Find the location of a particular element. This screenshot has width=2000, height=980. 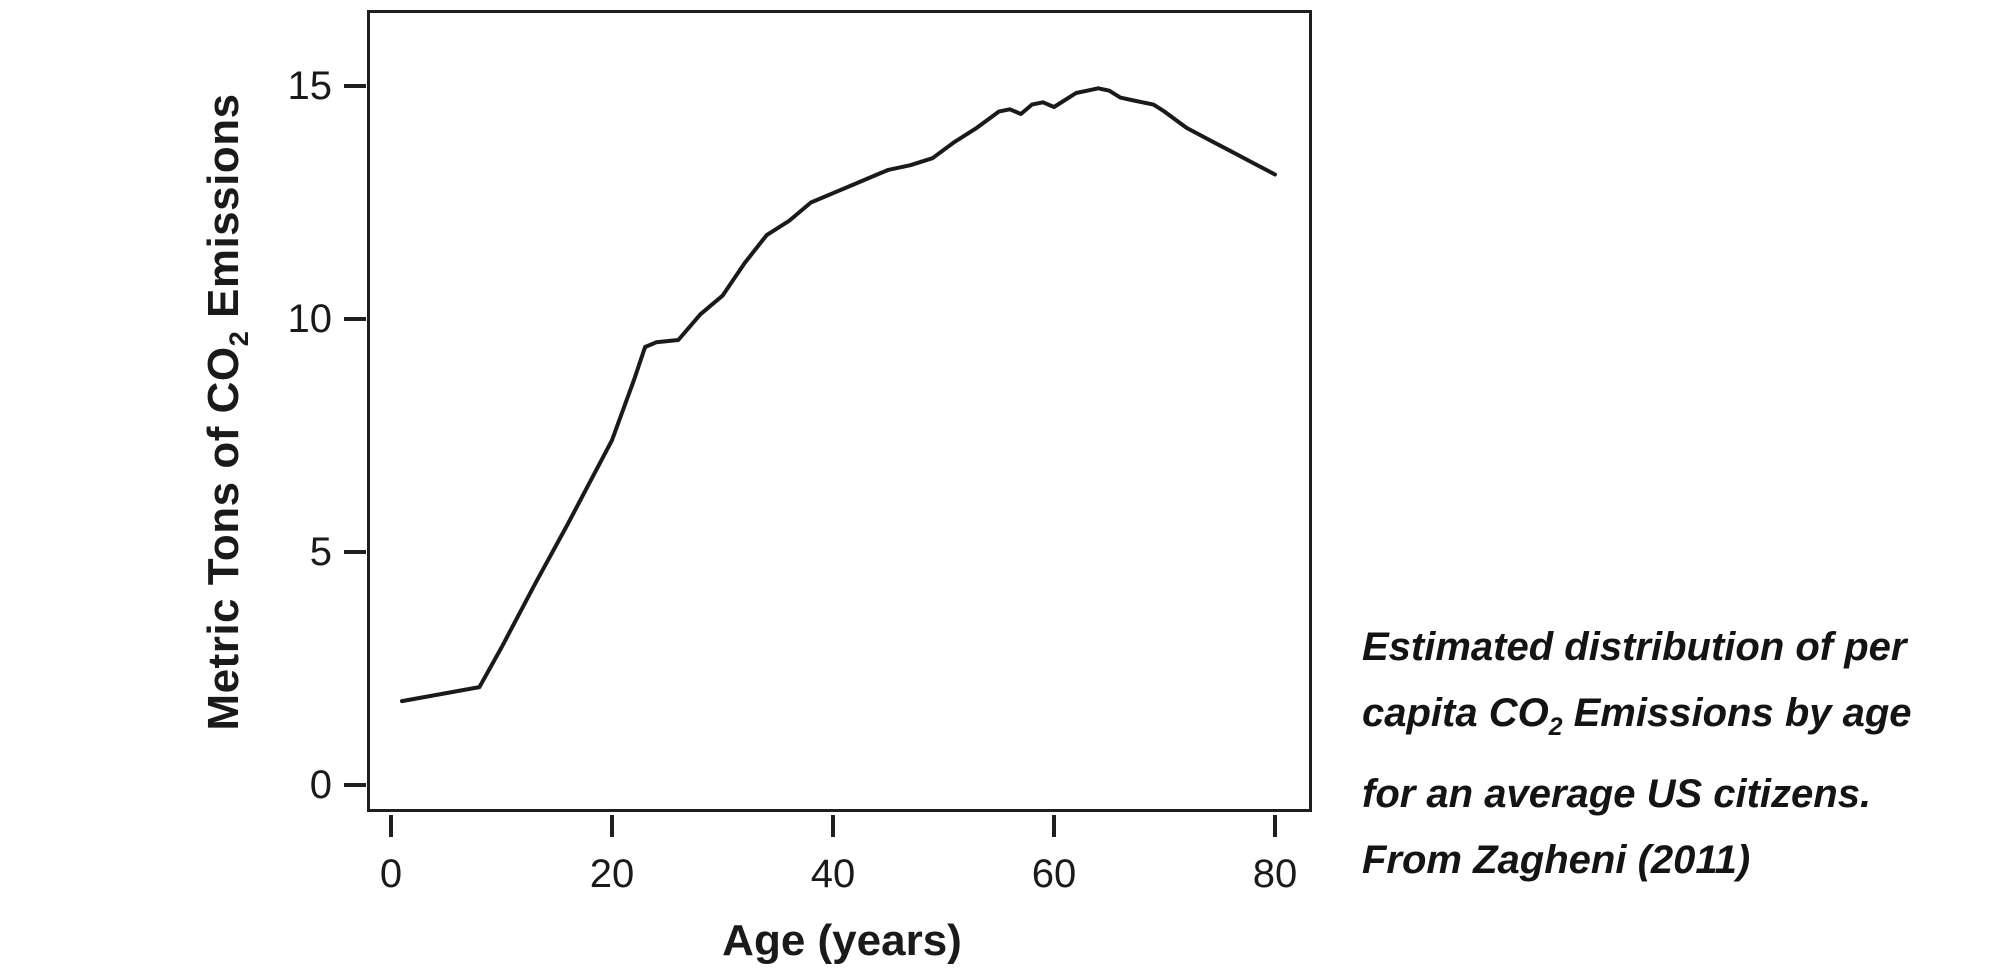

caption-line-3: for an average US citizens. is located at coordinates (1617, 794).